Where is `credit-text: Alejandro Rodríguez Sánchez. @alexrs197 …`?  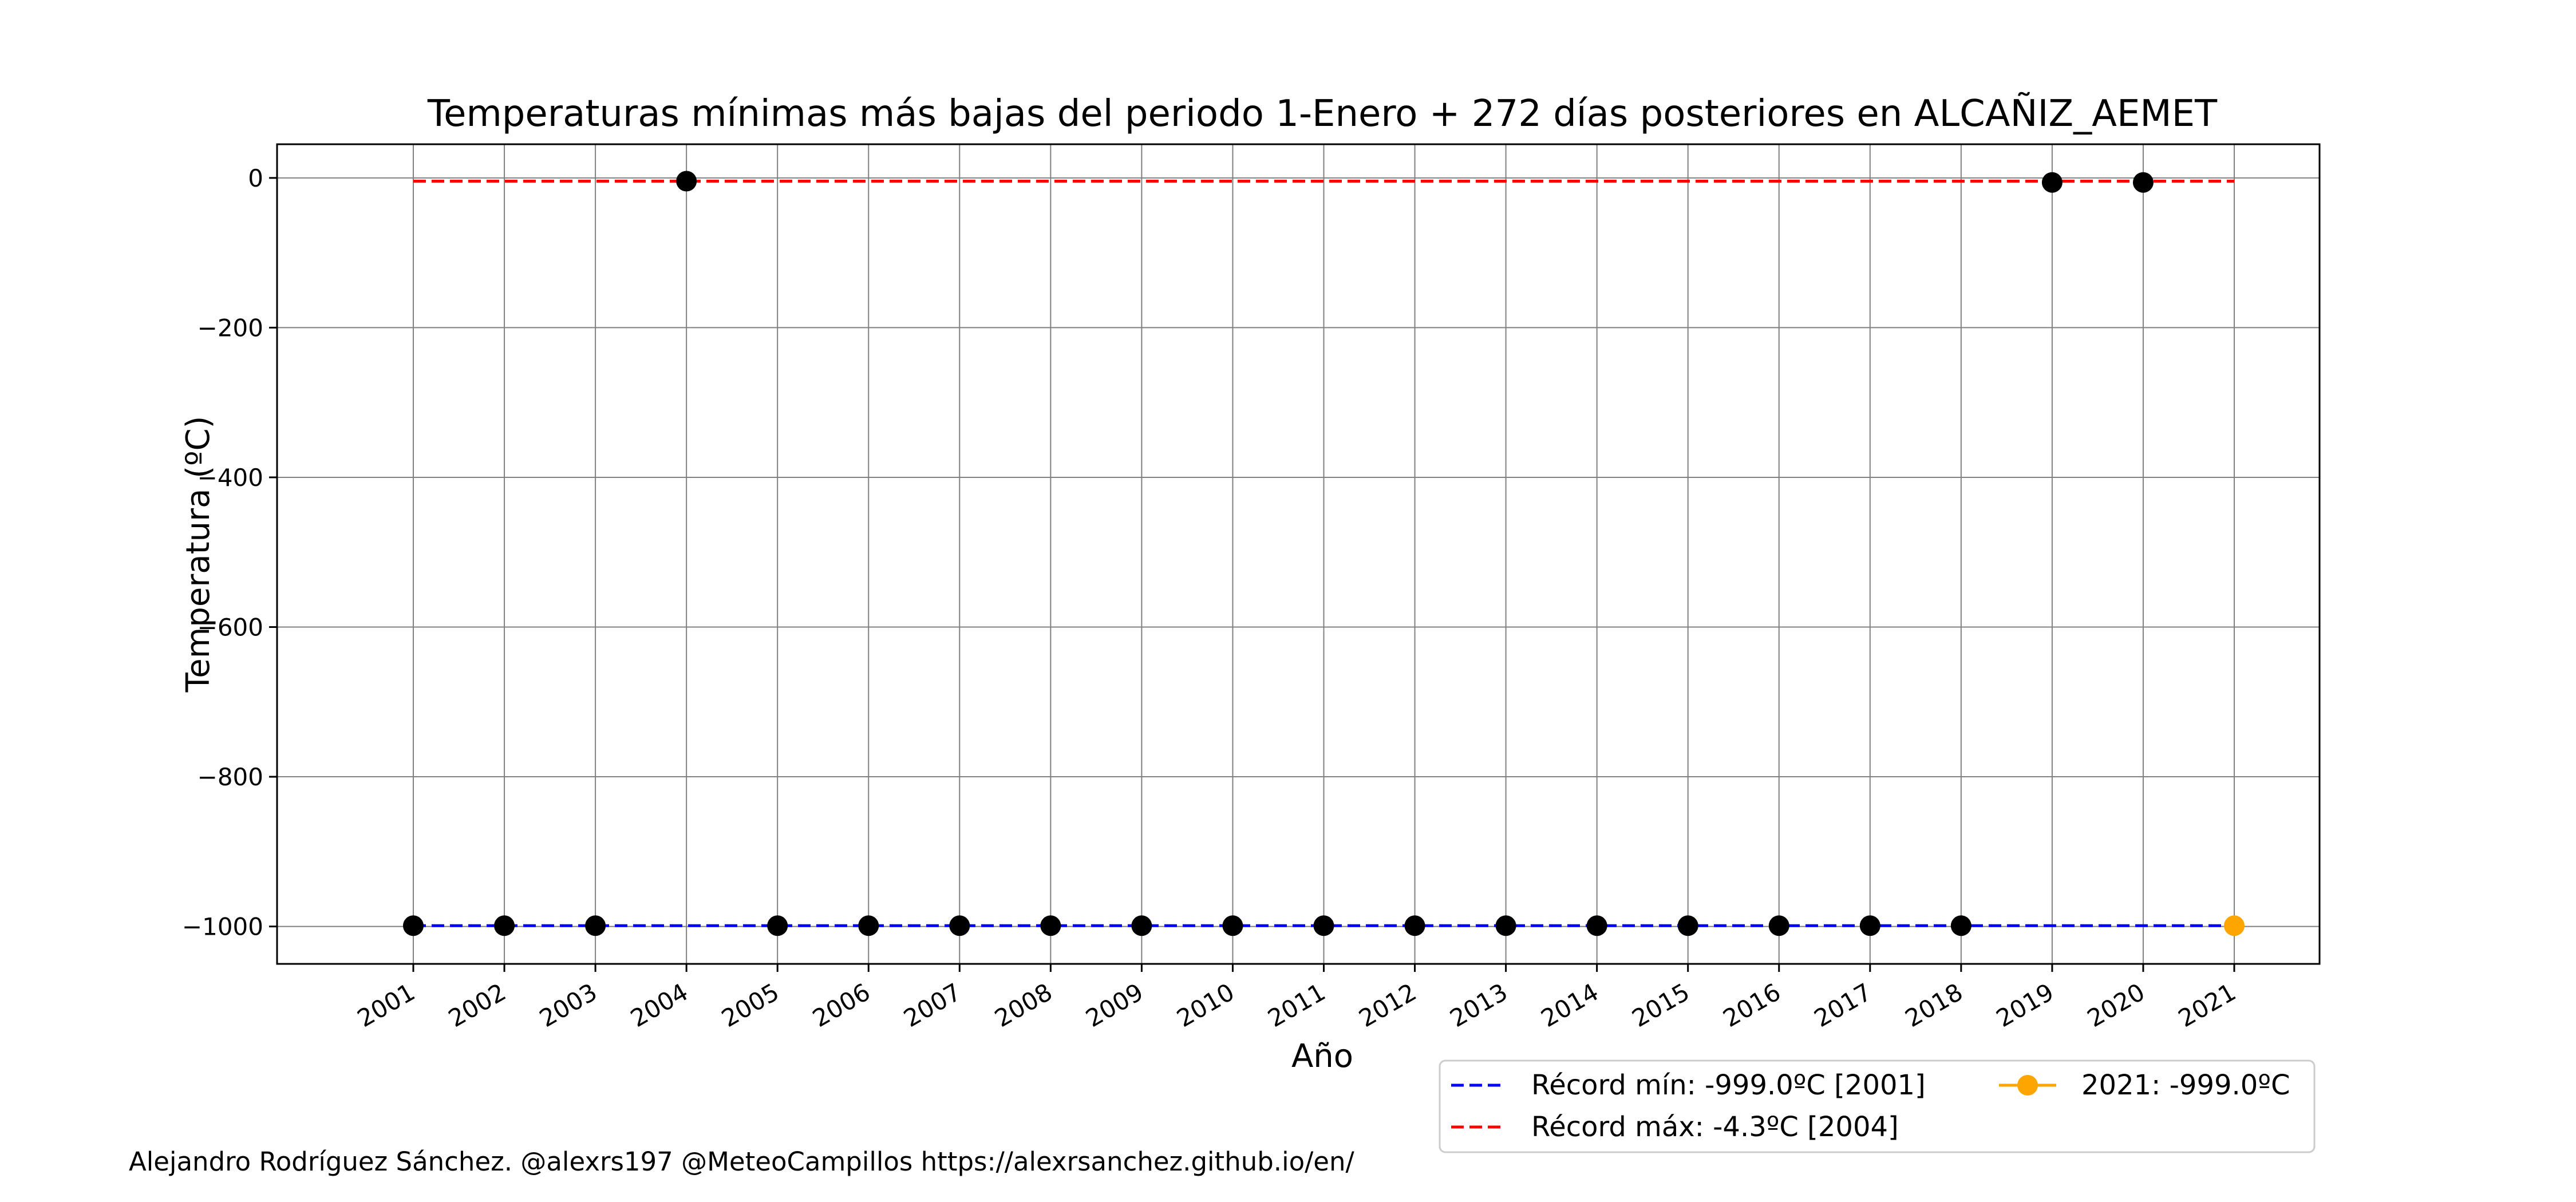 credit-text: Alejandro Rodríguez Sánchez. @alexrs197 … is located at coordinates (742, 1161).